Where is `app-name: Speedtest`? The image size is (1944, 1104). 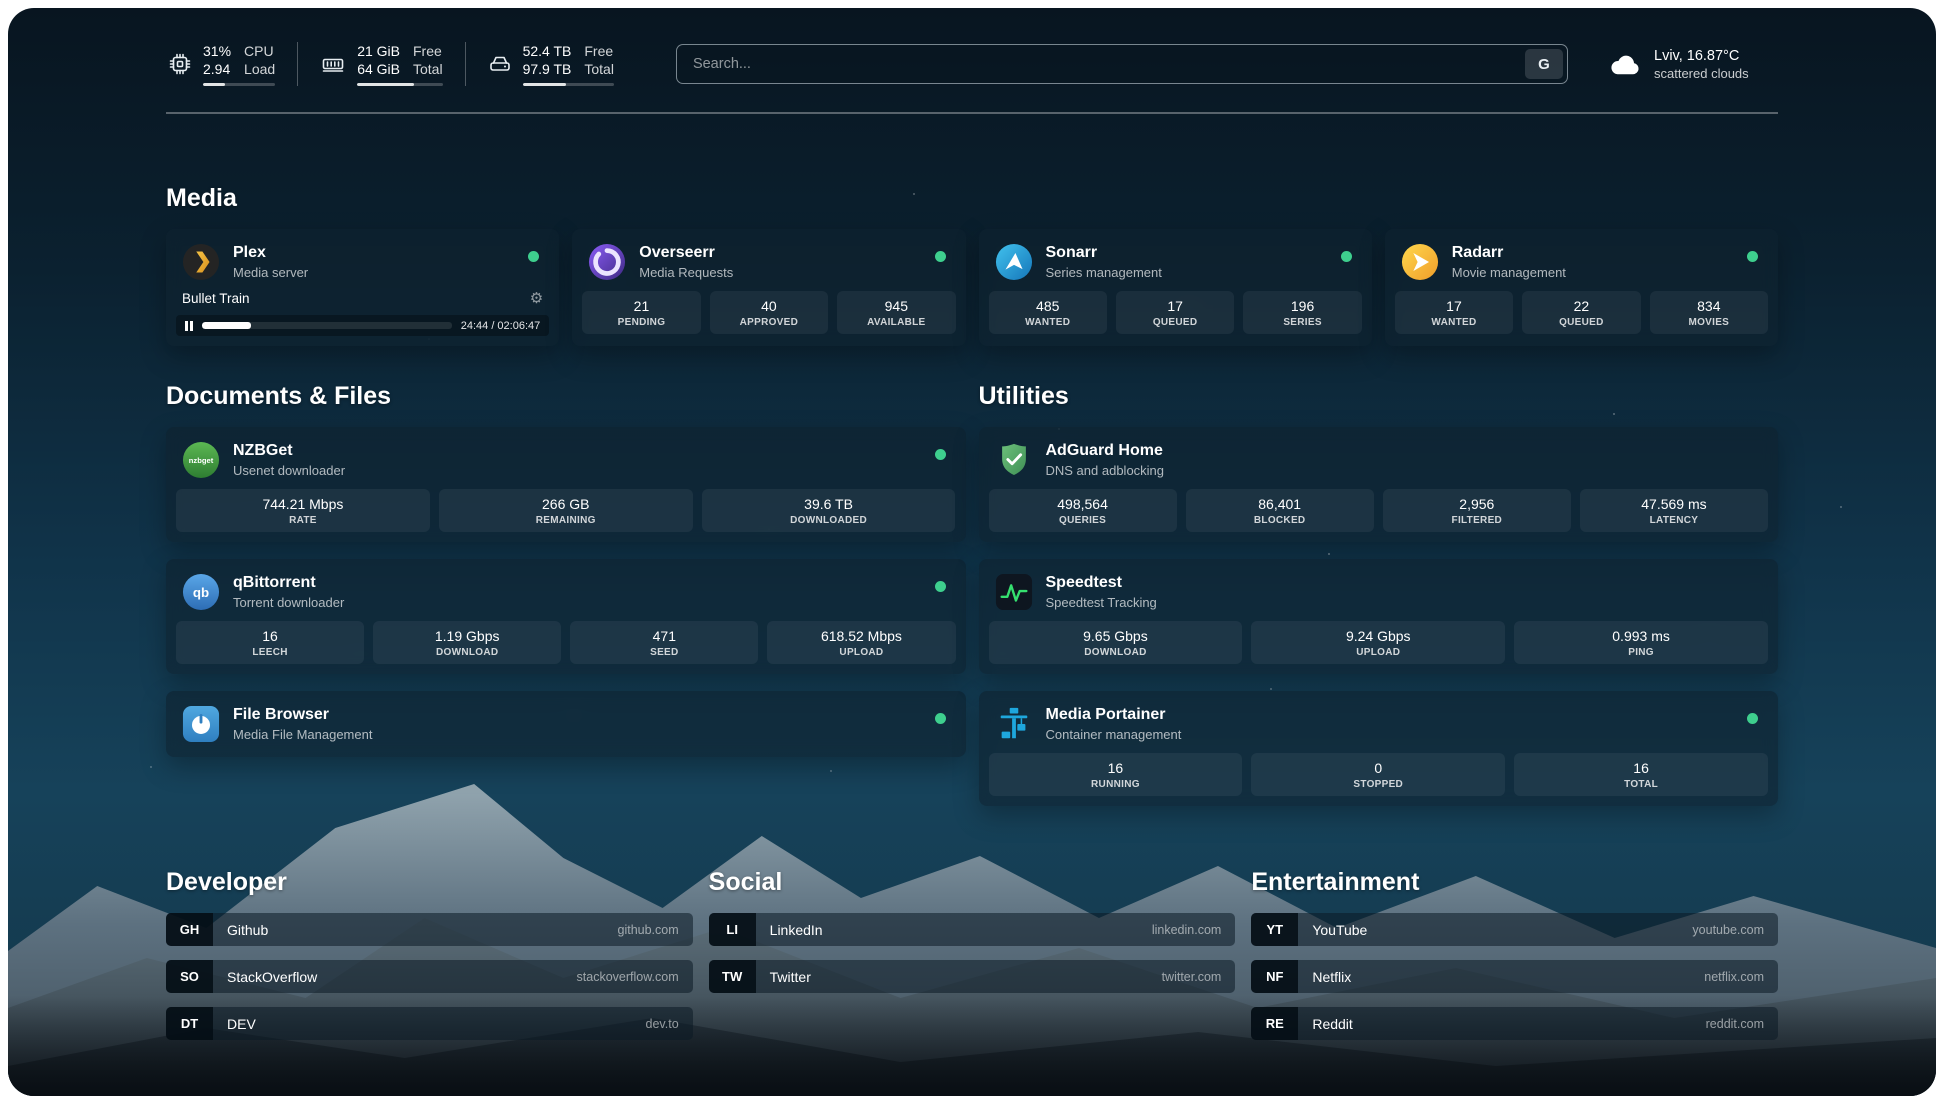 app-name: Speedtest is located at coordinates (1083, 583).